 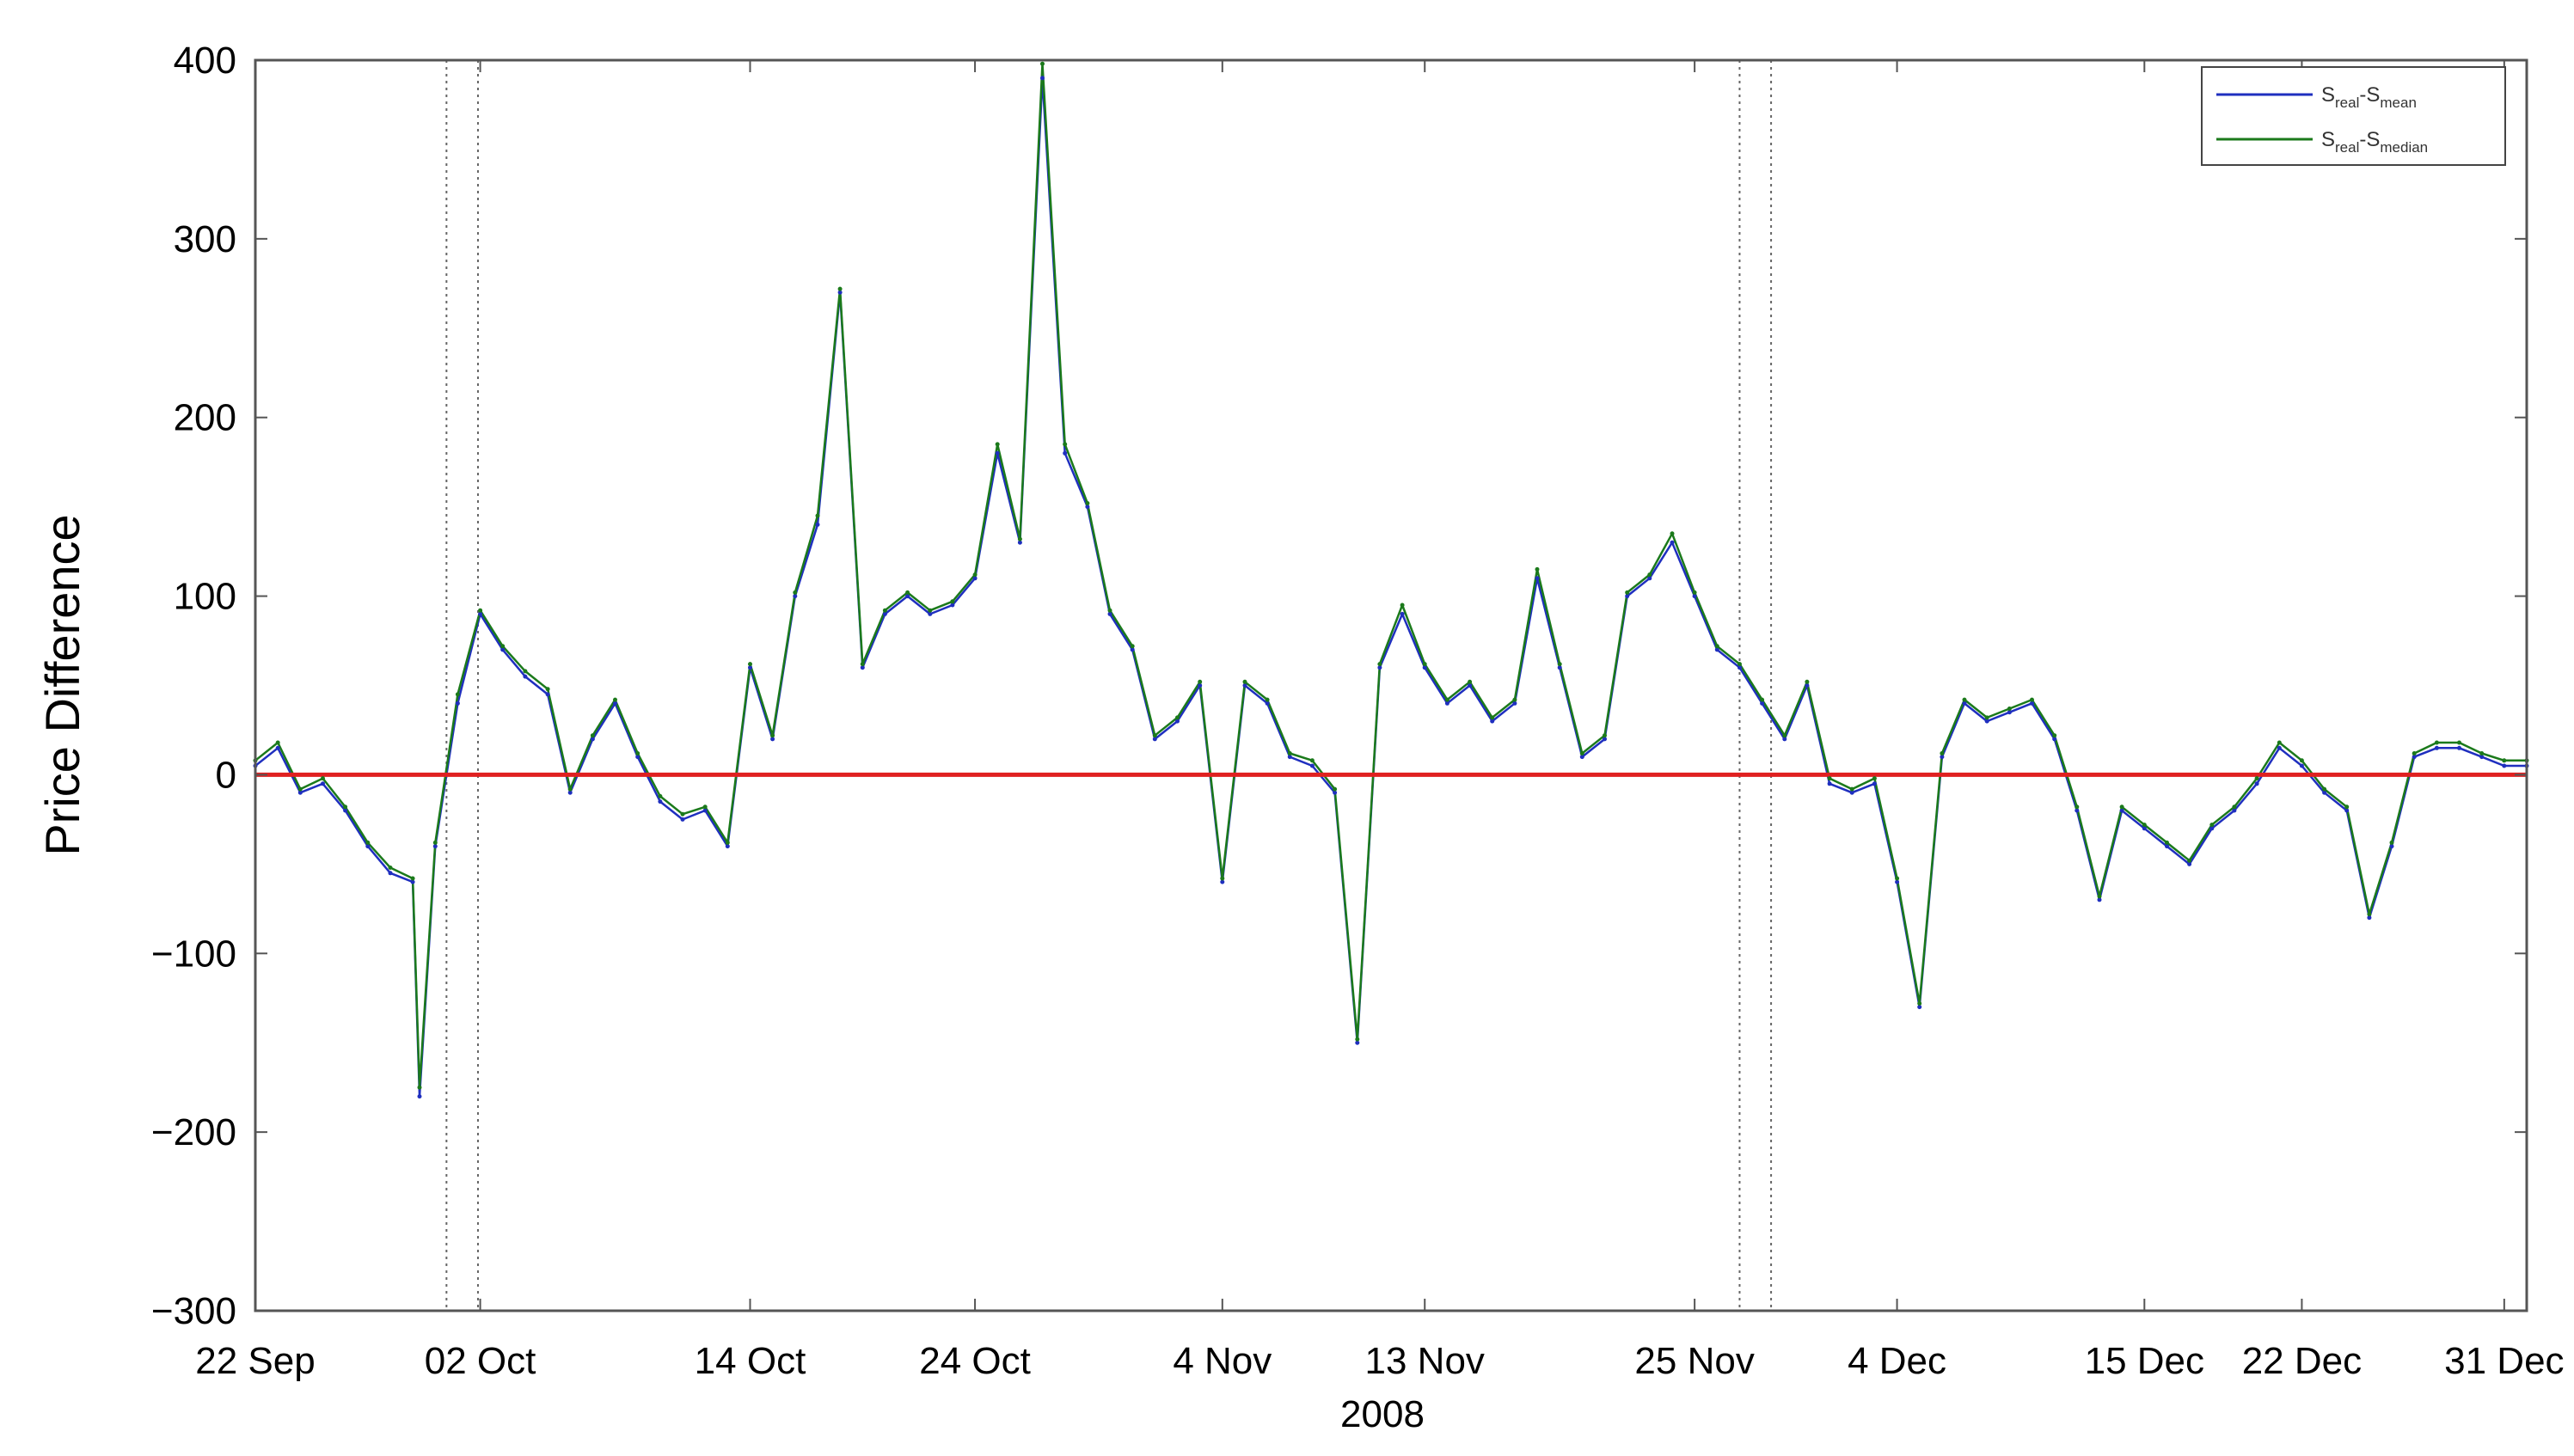 I want to click on x-tick-label-9: 22 Dec, so click(x=2302, y=1361).